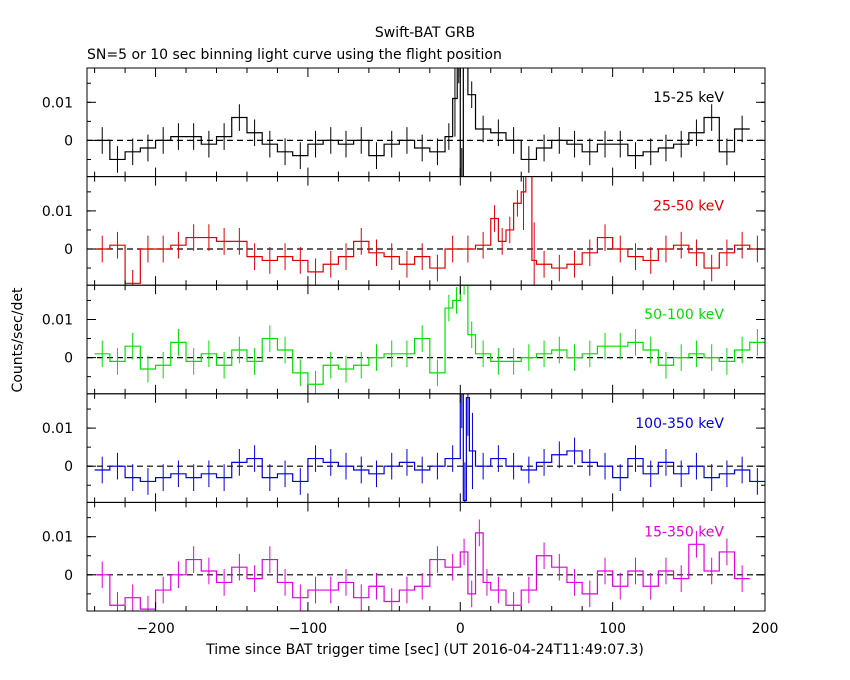 This screenshot has height=680, width=850. What do you see at coordinates (460, 629) in the screenshot?
I see `x-tick-label: 0` at bounding box center [460, 629].